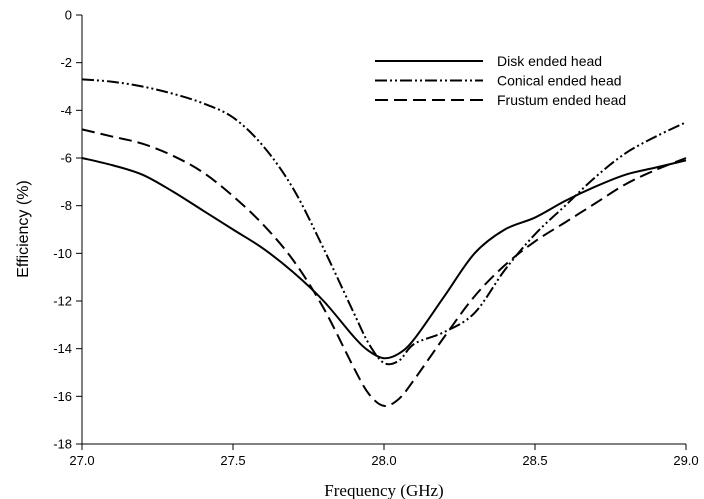 The image size is (704, 499). Describe the element at coordinates (66, 205) in the screenshot. I see `y-tick-label: -8` at that location.